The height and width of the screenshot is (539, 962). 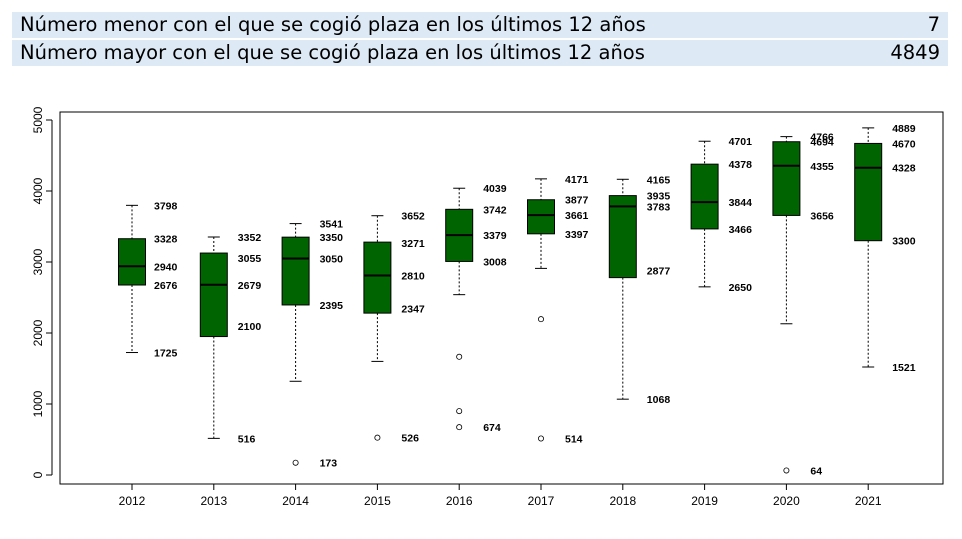 I want to click on value-label: 526, so click(x=410, y=439).